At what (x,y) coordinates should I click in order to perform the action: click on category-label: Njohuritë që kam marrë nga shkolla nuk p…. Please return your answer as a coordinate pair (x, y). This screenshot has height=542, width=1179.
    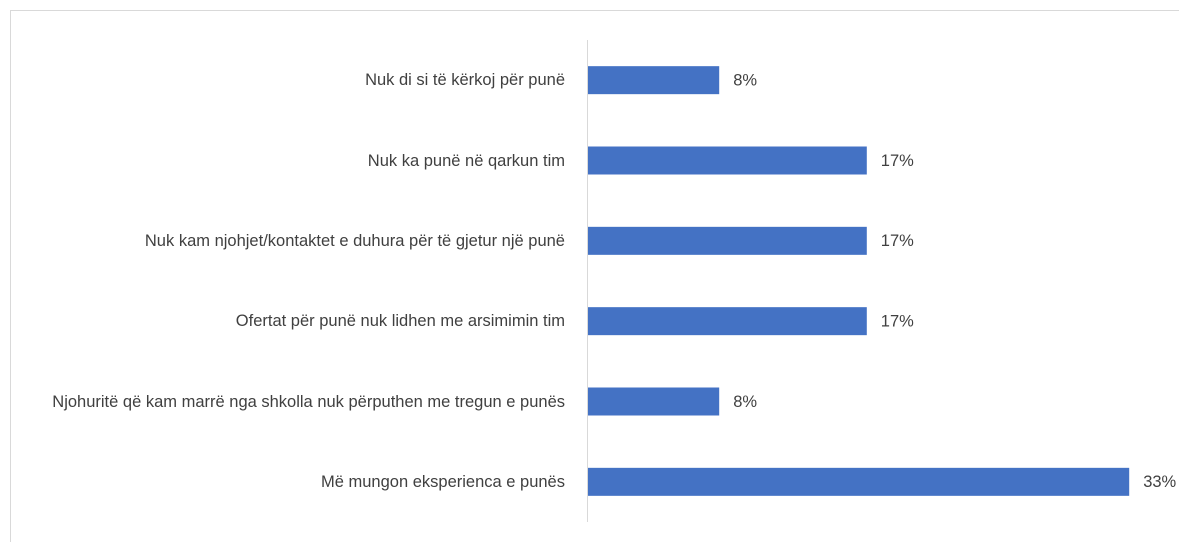
    Looking at the image, I should click on (292, 402).